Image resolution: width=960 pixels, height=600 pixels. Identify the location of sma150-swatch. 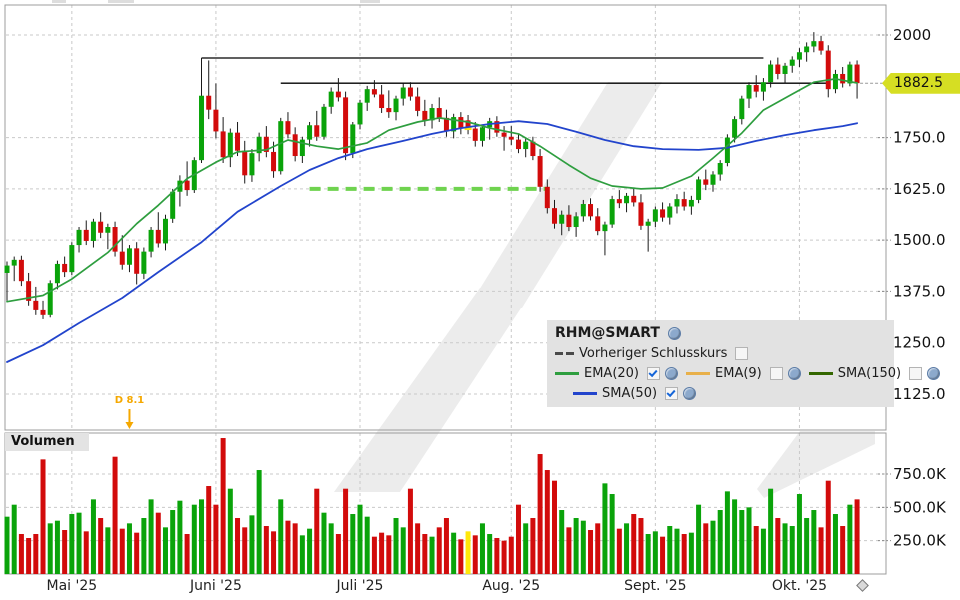
(820, 373).